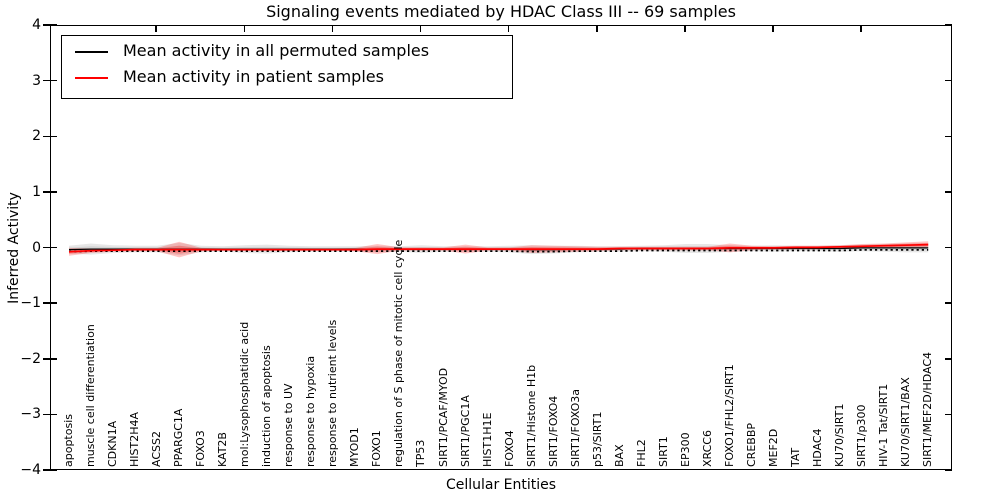 This screenshot has width=1000, height=500. What do you see at coordinates (36, 80) in the screenshot?
I see `y-tick-label: 3` at bounding box center [36, 80].